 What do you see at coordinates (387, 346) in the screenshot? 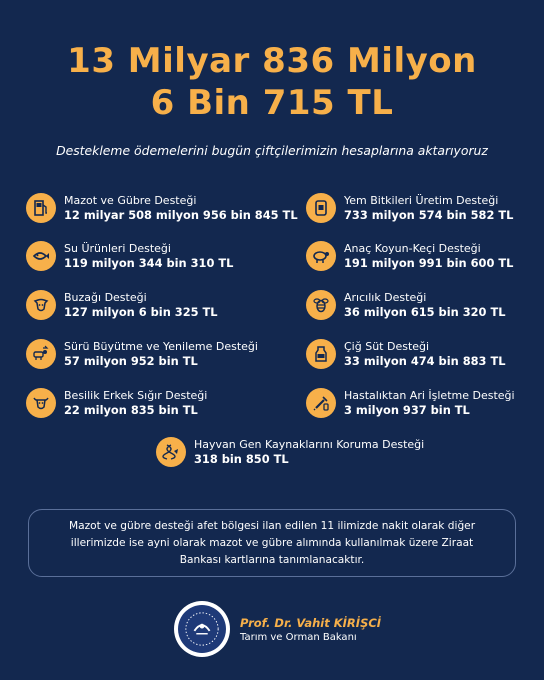
I see `support-label: Çiğ Süt Desteği` at bounding box center [387, 346].